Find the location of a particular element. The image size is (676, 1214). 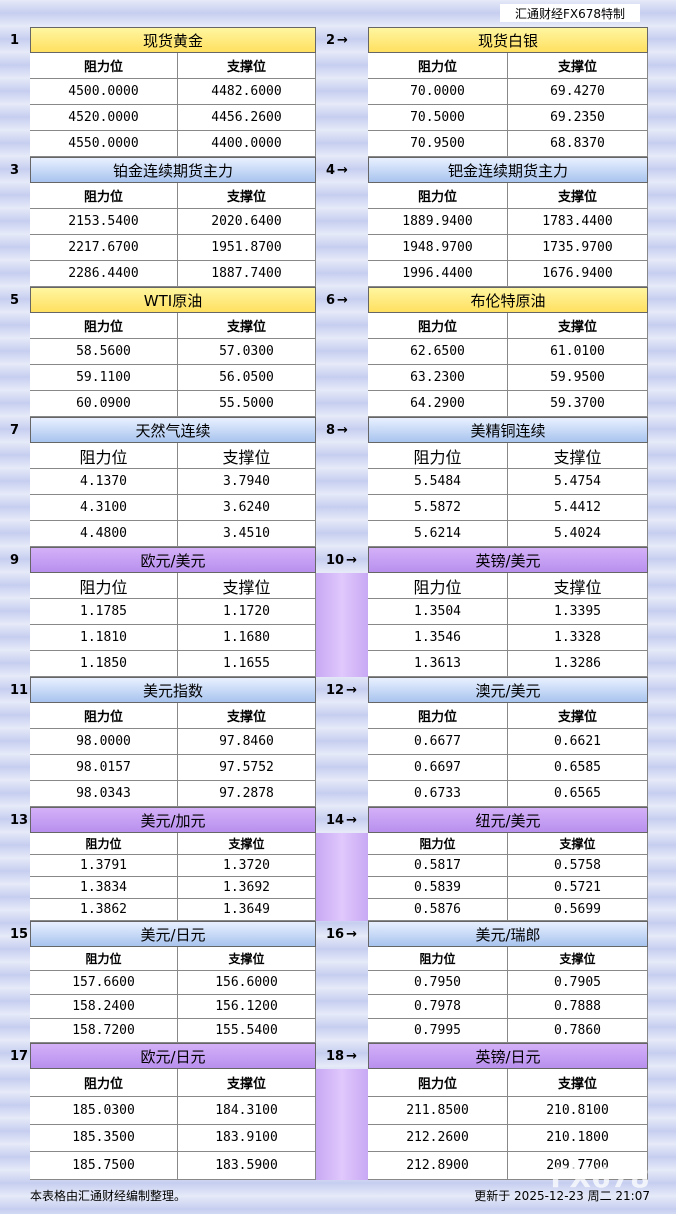

cell: 185.7500 is located at coordinates (104, 1166).